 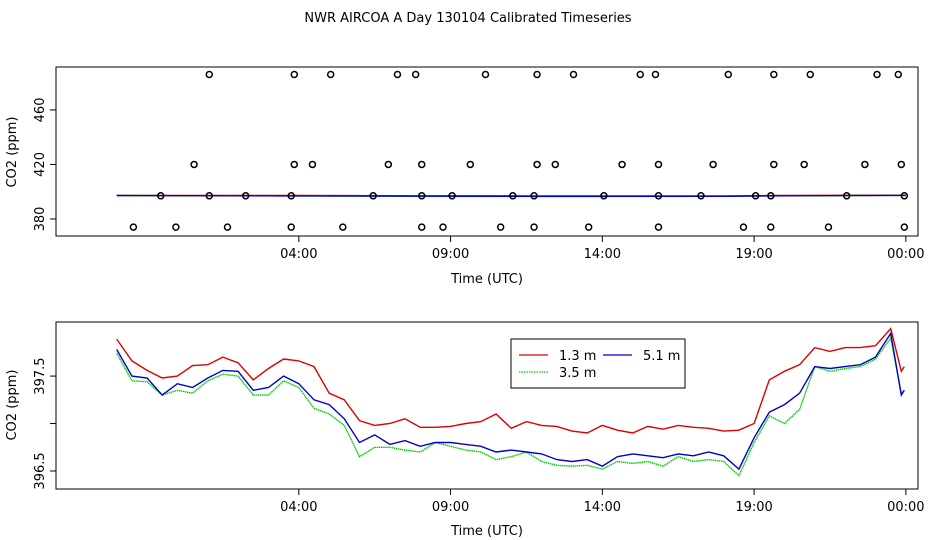 What do you see at coordinates (40, 375) in the screenshot?
I see `y-tick-label: 397.5` at bounding box center [40, 375].